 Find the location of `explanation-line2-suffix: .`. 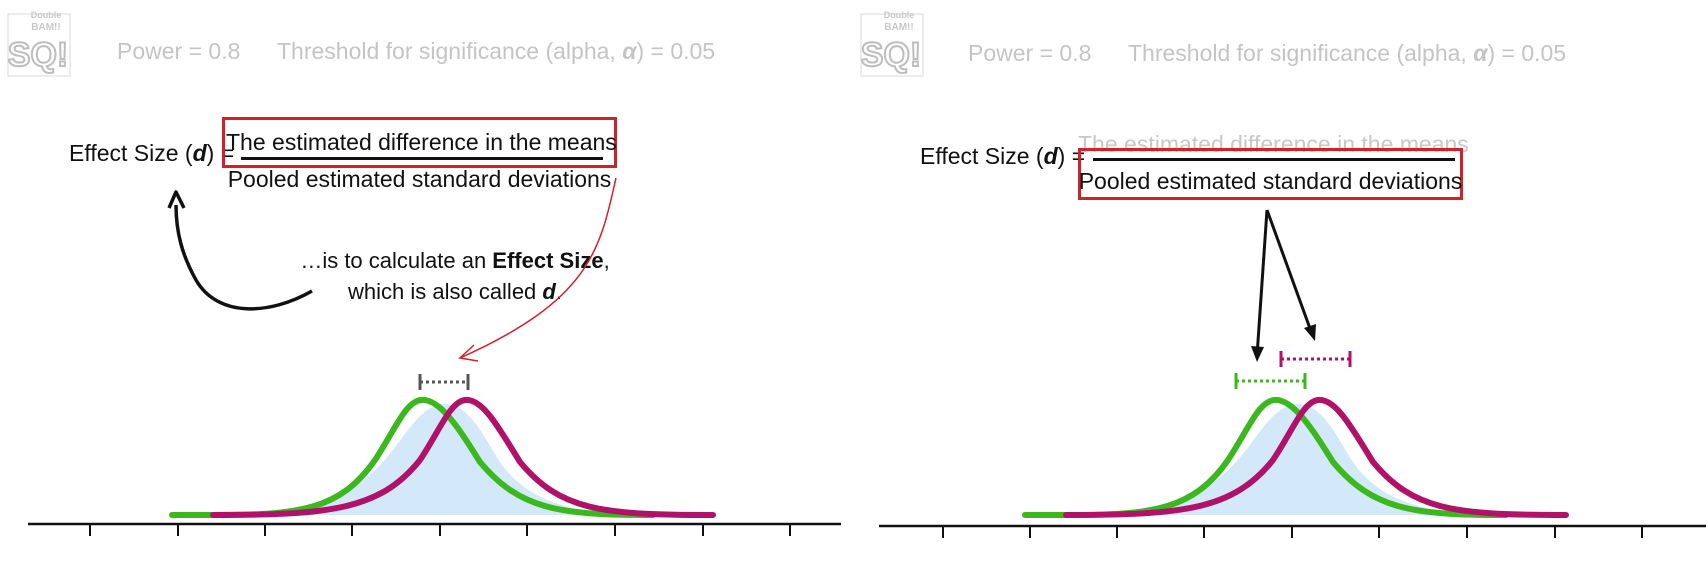

explanation-line2-suffix: . is located at coordinates (558, 291).